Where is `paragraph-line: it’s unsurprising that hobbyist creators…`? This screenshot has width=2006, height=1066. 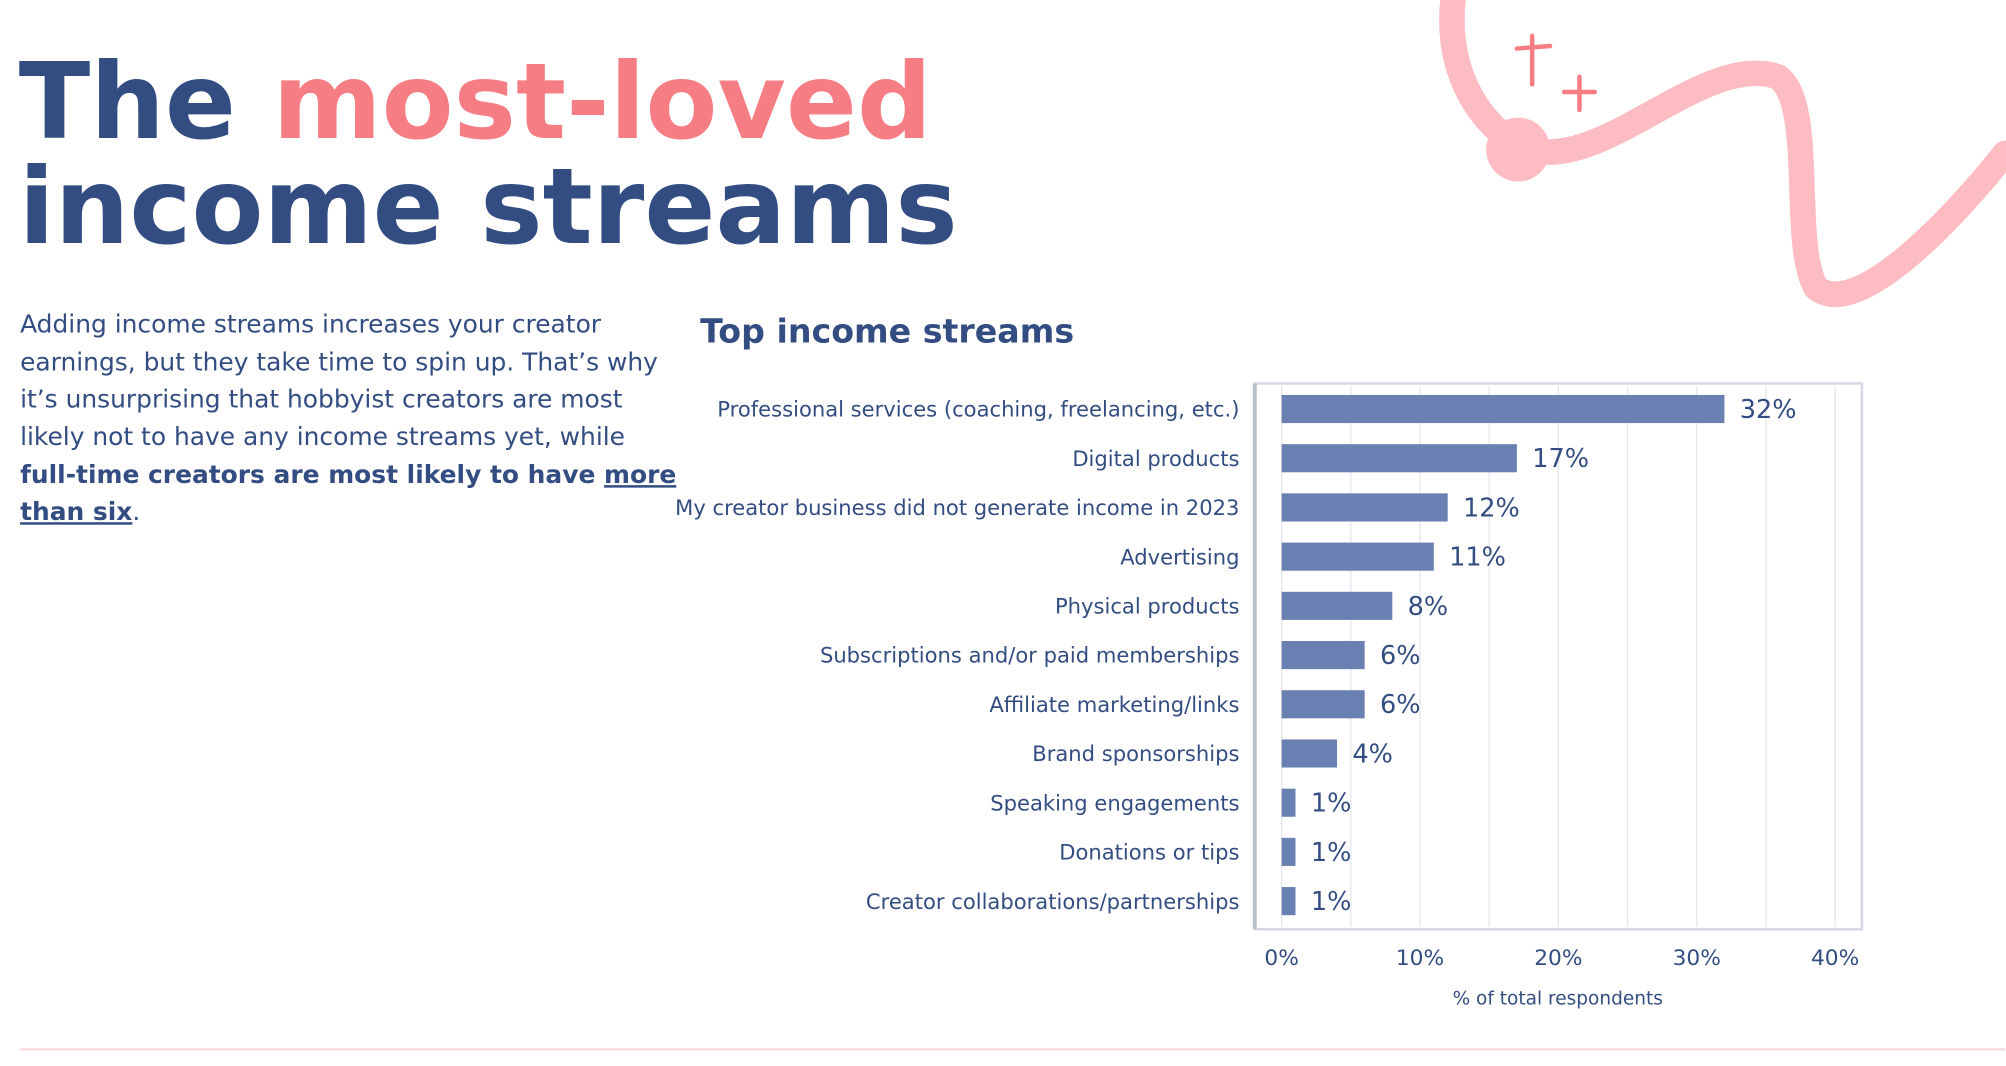
paragraph-line: it’s unsurprising that hobbyist creators… is located at coordinates (321, 399).